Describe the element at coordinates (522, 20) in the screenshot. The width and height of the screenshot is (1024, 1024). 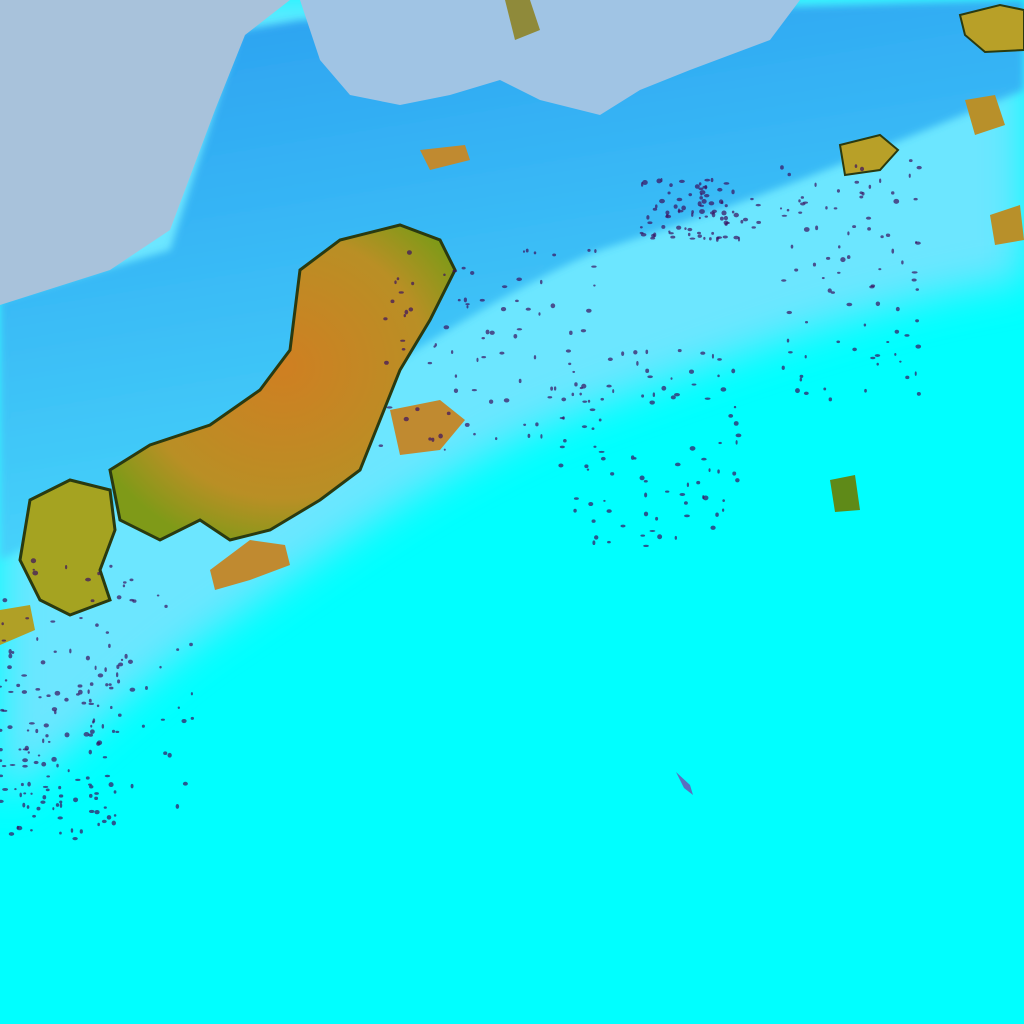
I see `cloud-top-center` at that location.